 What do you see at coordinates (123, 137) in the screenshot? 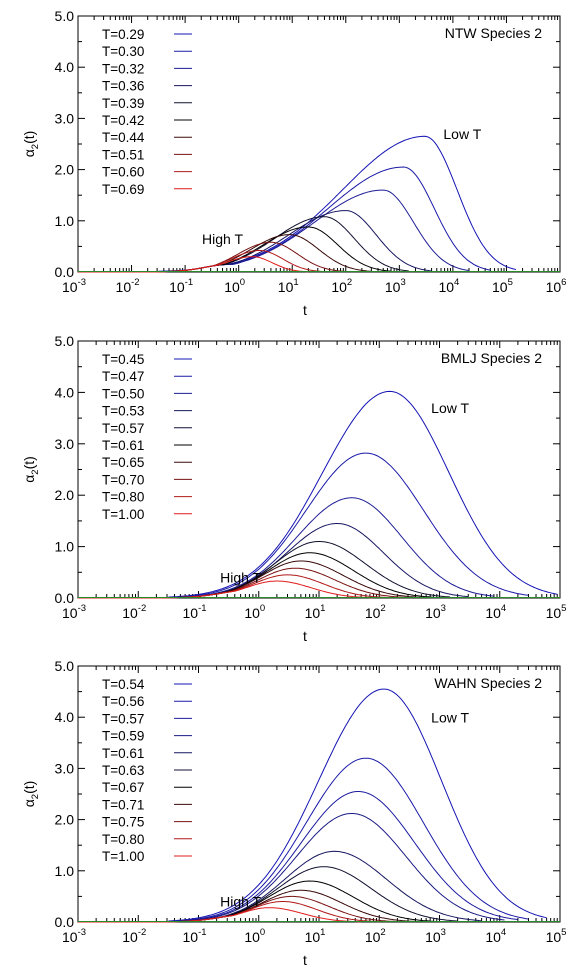
I see `legend-entry: T=0.44` at bounding box center [123, 137].